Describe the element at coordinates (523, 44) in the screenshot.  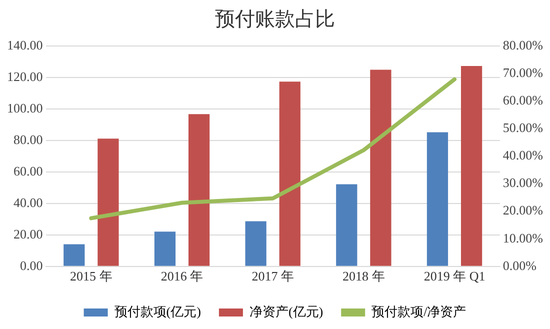
I see `y2-tick-label: 80.00%` at that location.